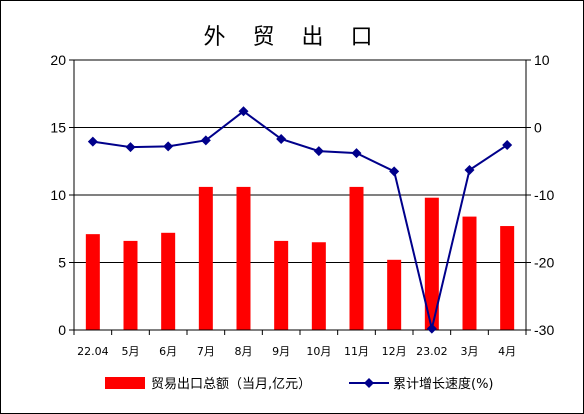 The height and width of the screenshot is (414, 584). Describe the element at coordinates (231, 384) in the screenshot. I see `legend-label-bar: 贸易出口总额（当月,亿元）` at that location.